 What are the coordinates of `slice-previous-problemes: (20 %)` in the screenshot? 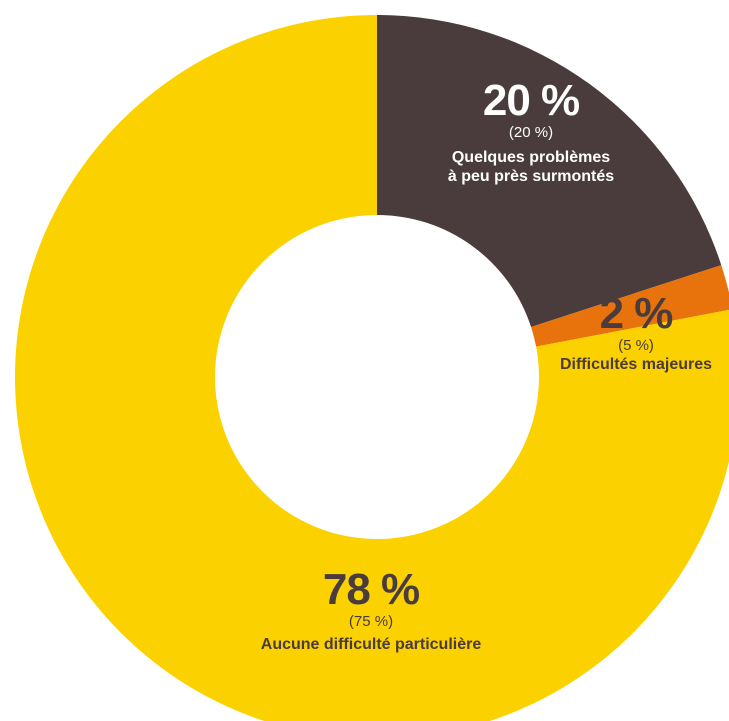 It's located at (531, 132).